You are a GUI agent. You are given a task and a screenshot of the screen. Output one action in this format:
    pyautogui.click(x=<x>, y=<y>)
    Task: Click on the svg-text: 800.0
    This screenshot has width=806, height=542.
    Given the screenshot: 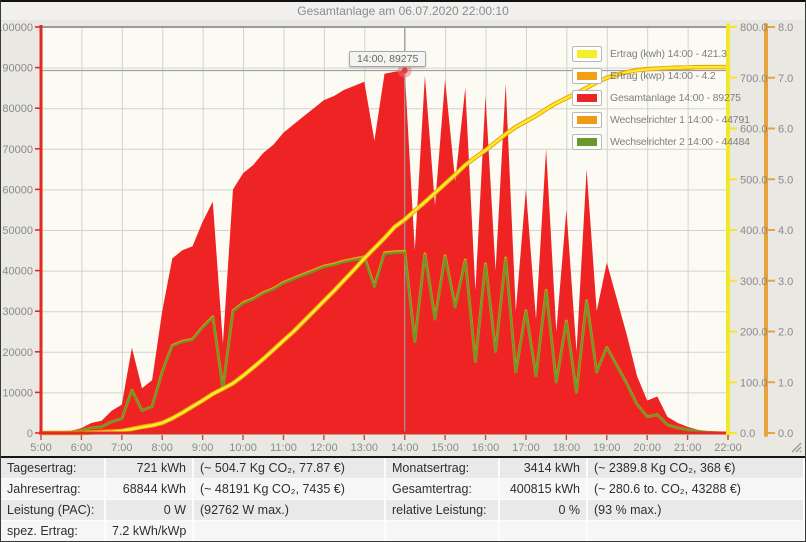 What is the action you would take?
    pyautogui.click(x=754, y=28)
    